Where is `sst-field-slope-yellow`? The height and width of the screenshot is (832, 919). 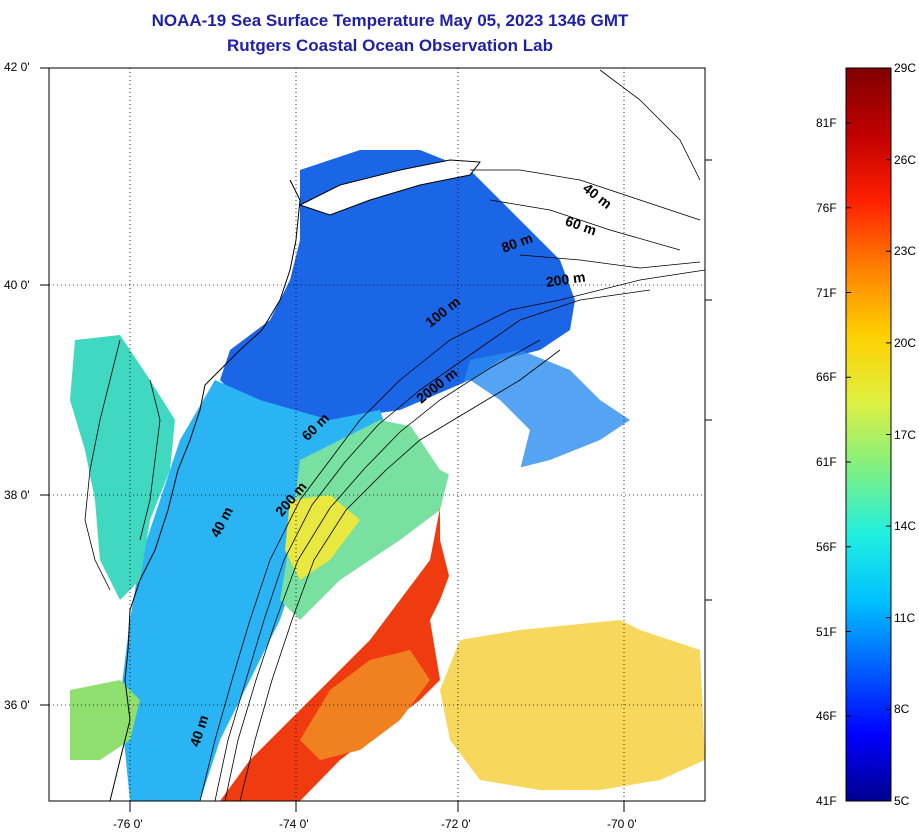 sst-field-slope-yellow is located at coordinates (322, 537).